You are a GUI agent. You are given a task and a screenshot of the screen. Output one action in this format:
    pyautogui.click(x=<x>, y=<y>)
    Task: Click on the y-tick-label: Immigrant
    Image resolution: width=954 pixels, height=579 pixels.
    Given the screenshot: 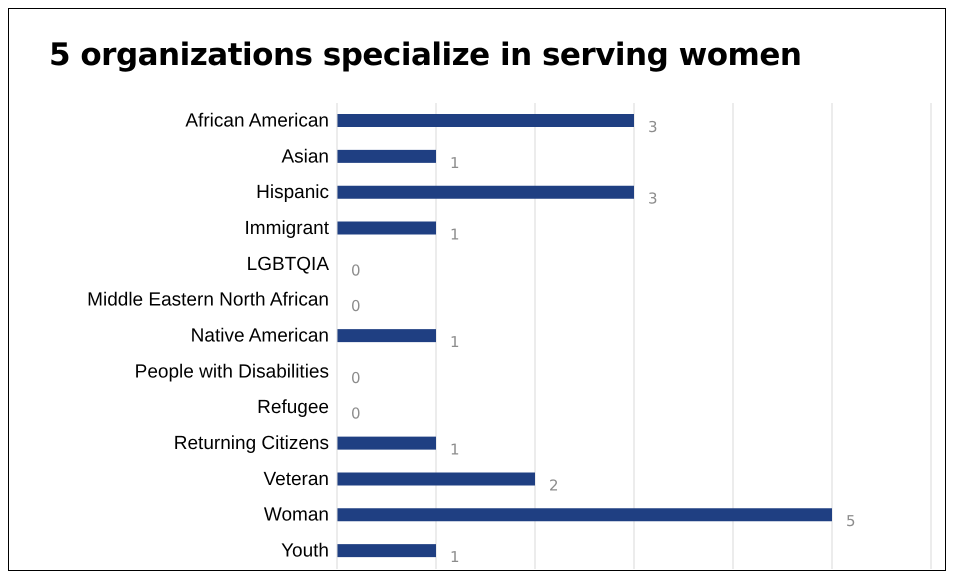 What is the action you would take?
    pyautogui.click(x=287, y=228)
    